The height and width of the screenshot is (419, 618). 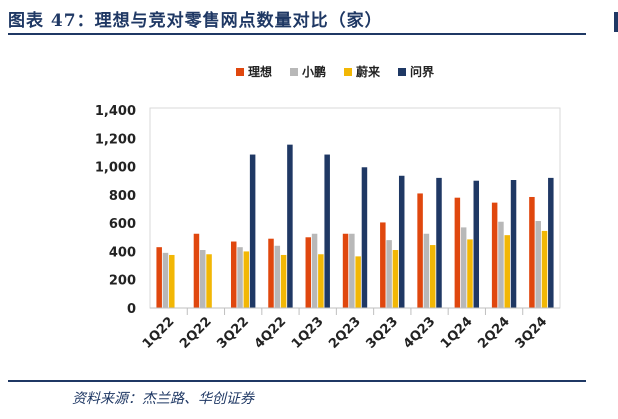 What do you see at coordinates (233, 333) in the screenshot?
I see `x-tick-label: 3Q22` at bounding box center [233, 333].